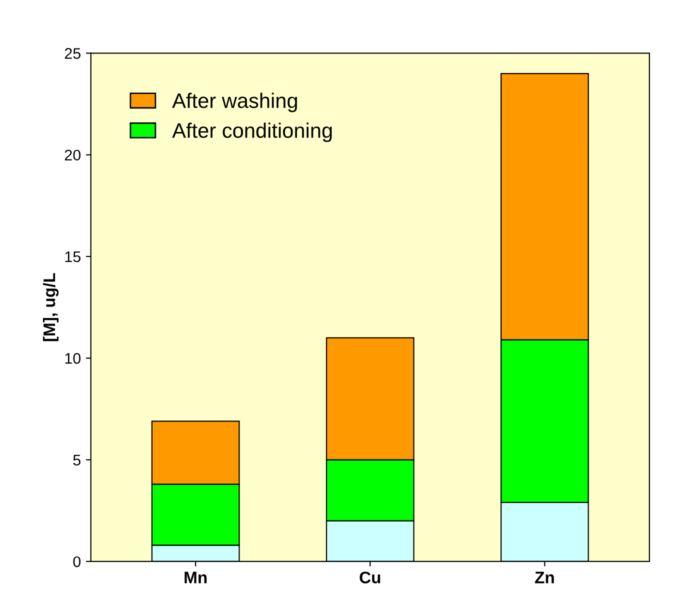 The height and width of the screenshot is (591, 673). What do you see at coordinates (252, 132) in the screenshot?
I see `legend-label: After conditioning` at bounding box center [252, 132].